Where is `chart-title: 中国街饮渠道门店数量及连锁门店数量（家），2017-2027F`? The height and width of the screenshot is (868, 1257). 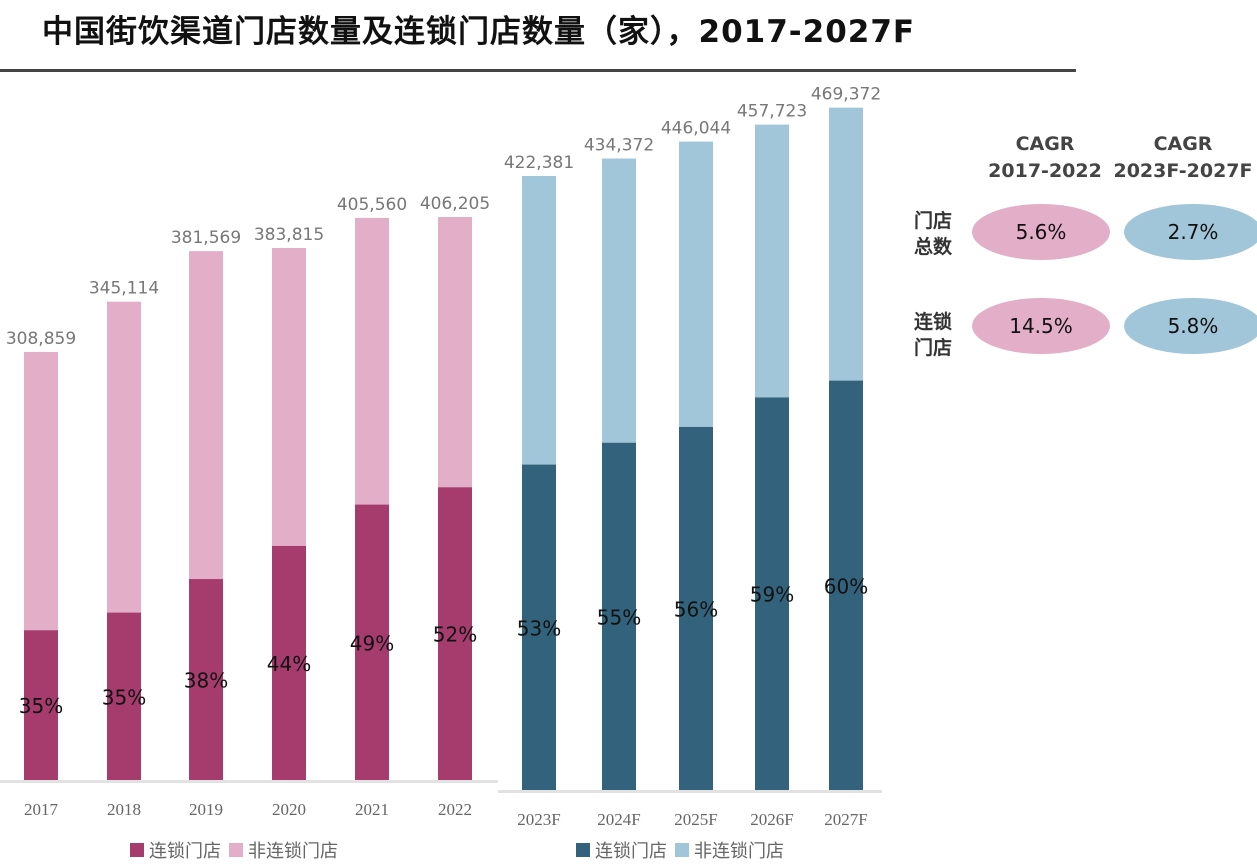
chart-title: 中国街饮渠道门店数量及连锁门店数量（家），2017-2027F is located at coordinates (479, 32).